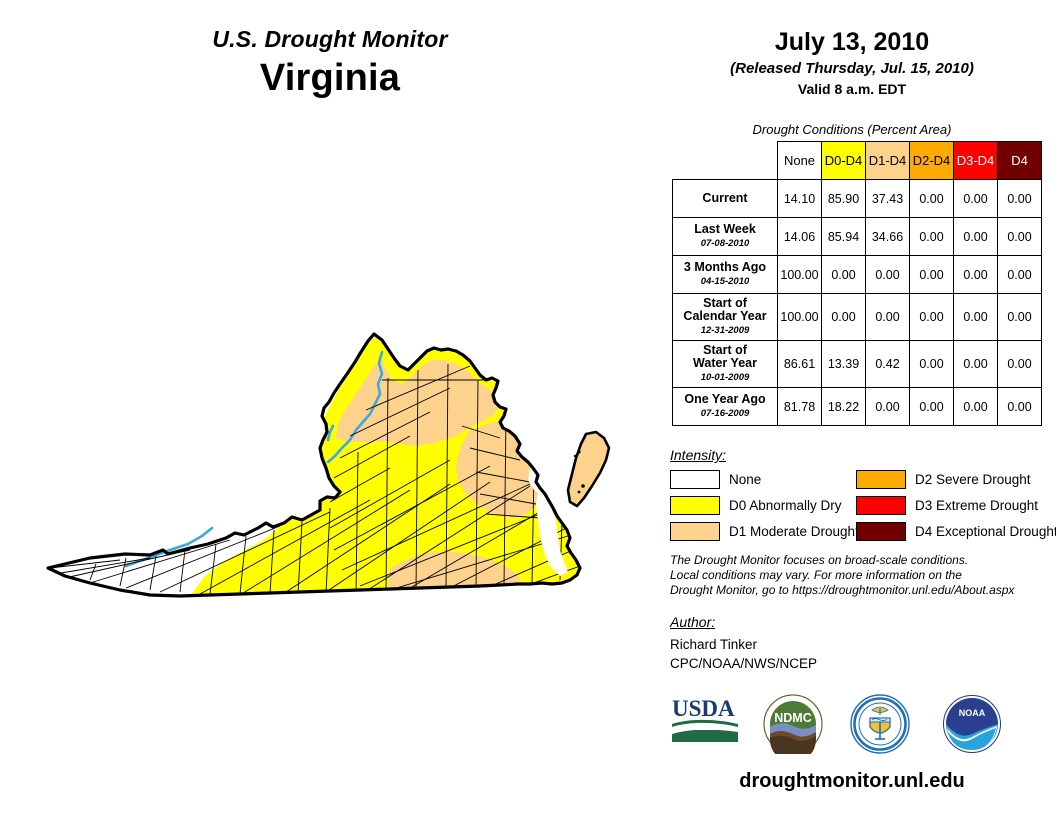 The width and height of the screenshot is (1056, 816). Describe the element at coordinates (887, 236) in the screenshot. I see `table-cell: 34.66` at that location.